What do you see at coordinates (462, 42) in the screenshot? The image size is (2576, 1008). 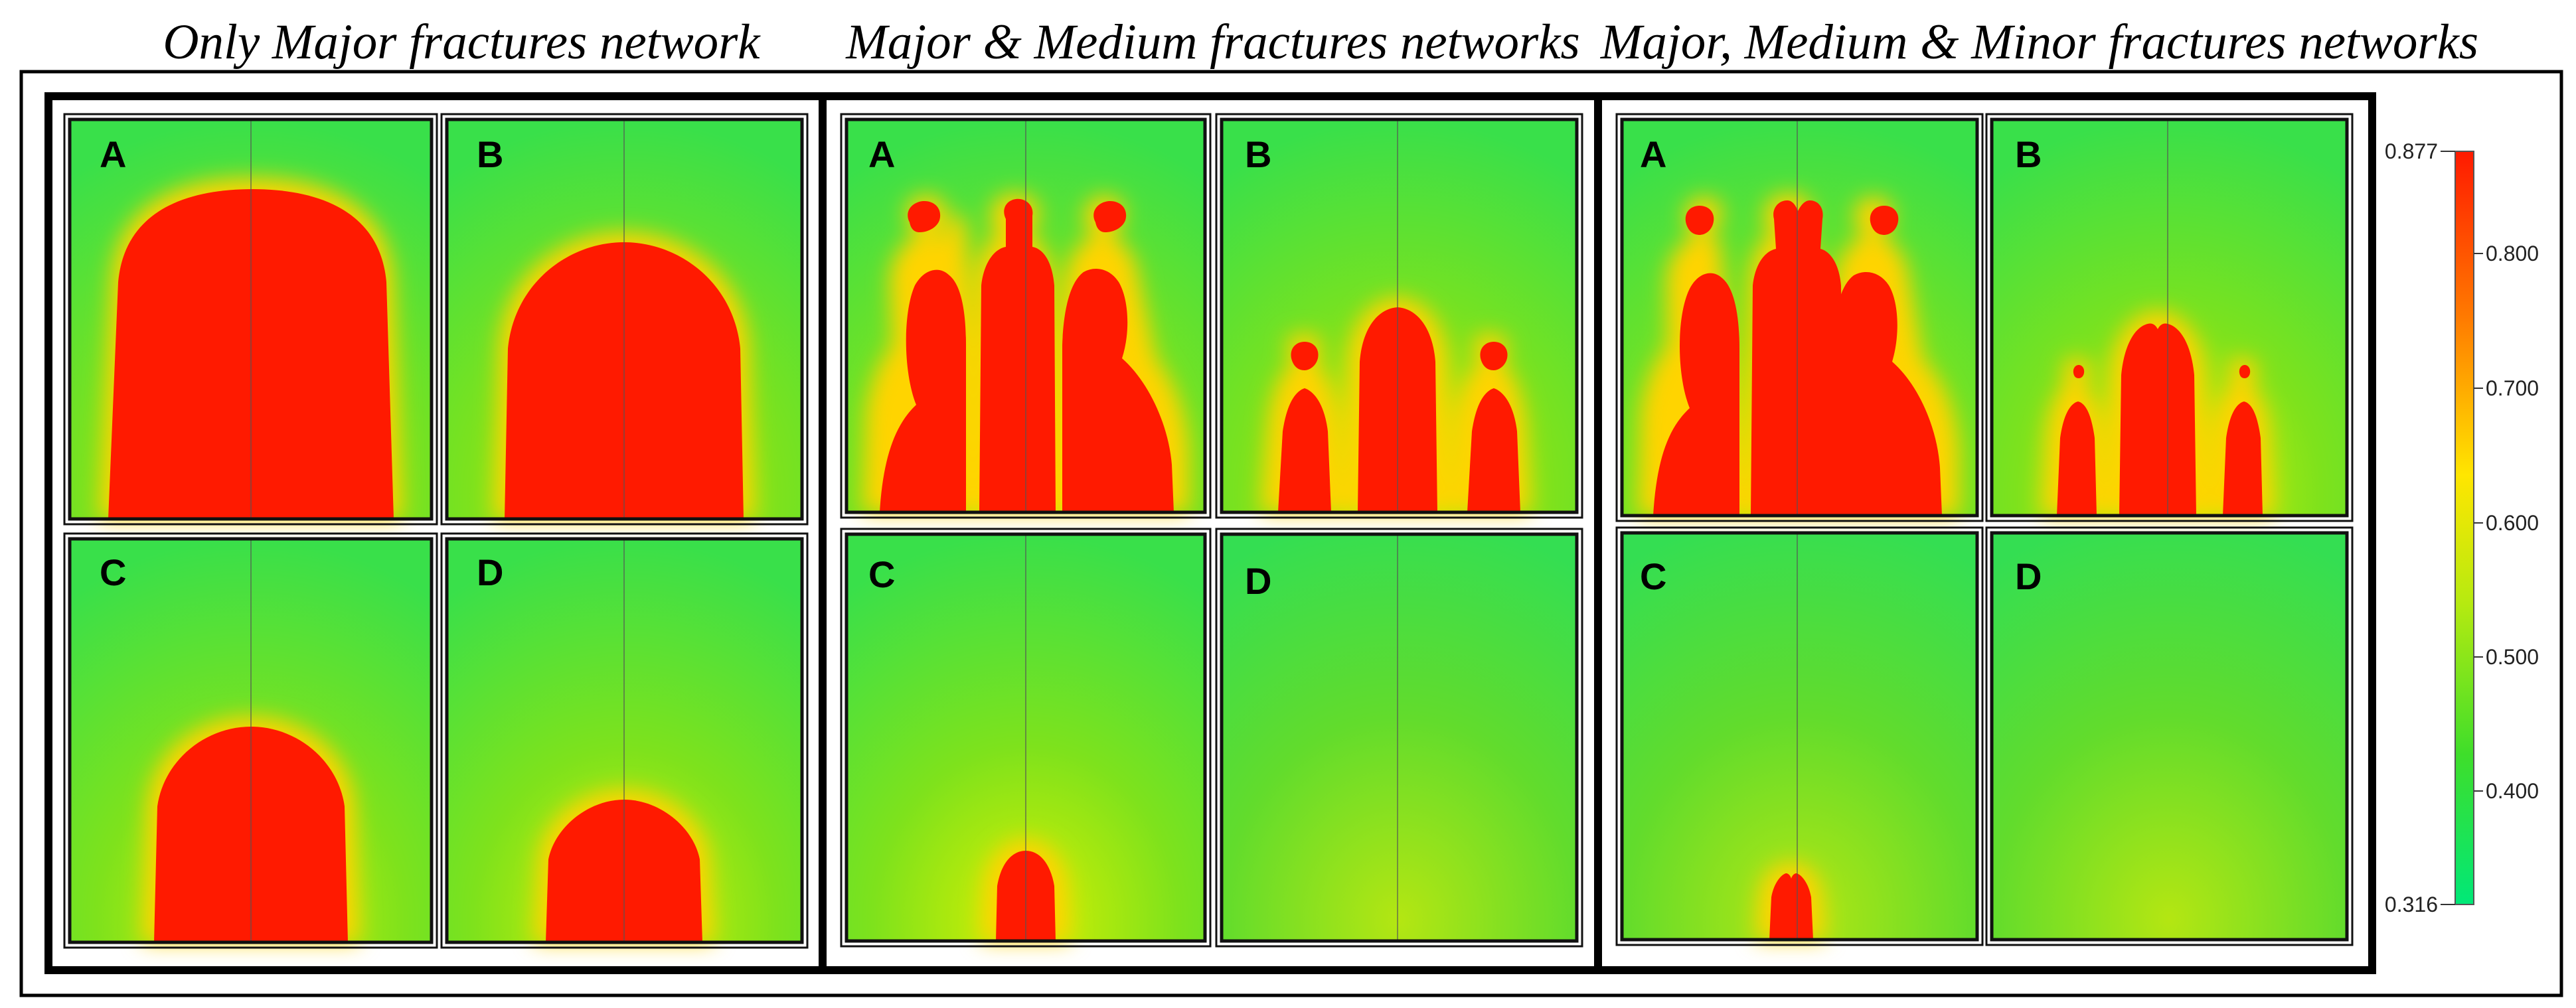 I see `title-major-only: Only Major fractures network` at bounding box center [462, 42].